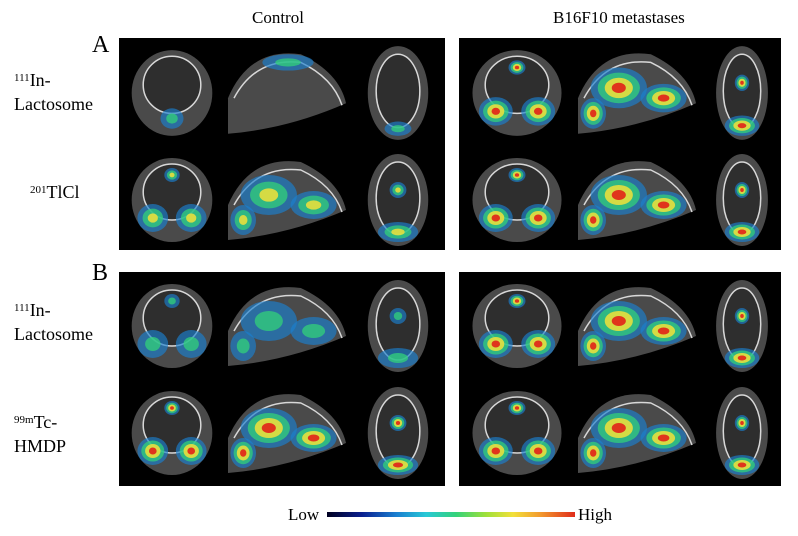  I want to click on control-column-title: Control, so click(278, 17).